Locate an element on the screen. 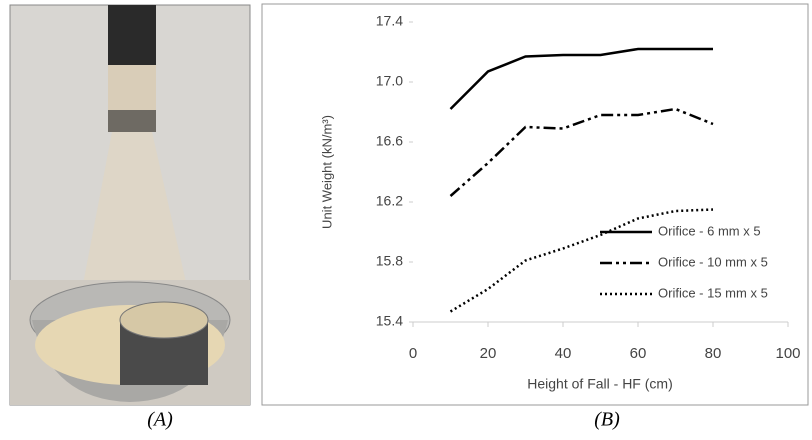 Image resolution: width=812 pixels, height=440 pixels. y-axis-label: Unit Weight (kN/m³) is located at coordinates (326, 172).